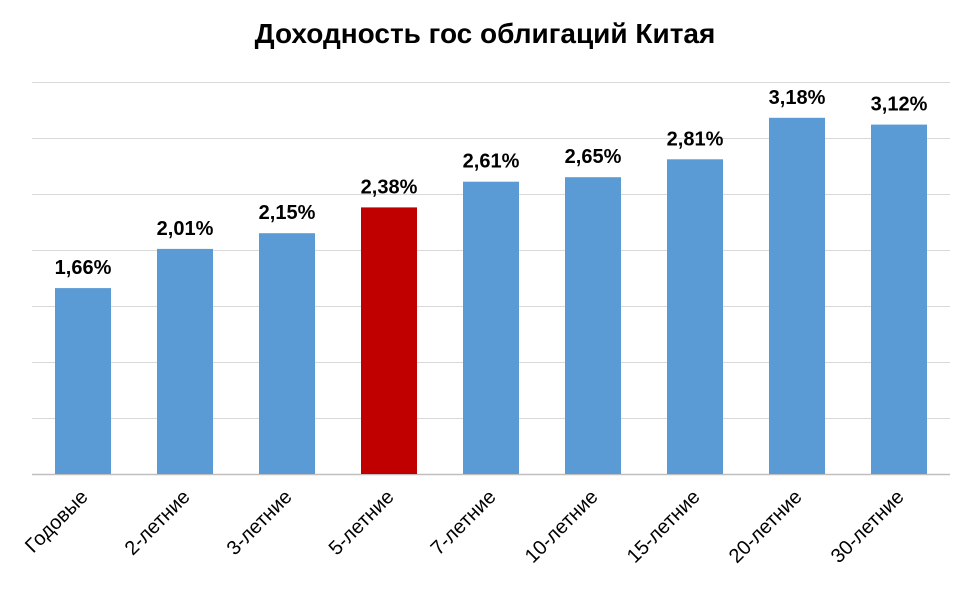 The width and height of the screenshot is (970, 601). I want to click on data-label-1: 1,66%, so click(83, 268).